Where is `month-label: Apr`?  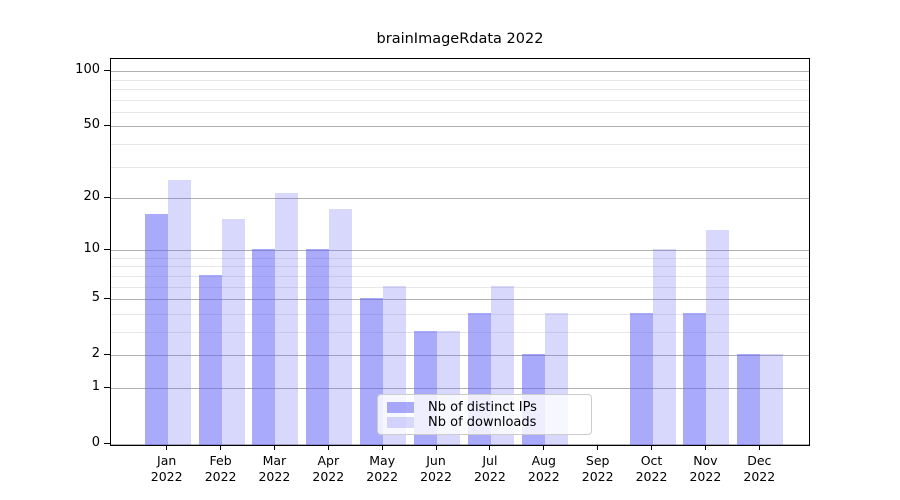
month-label: Apr is located at coordinates (328, 460).